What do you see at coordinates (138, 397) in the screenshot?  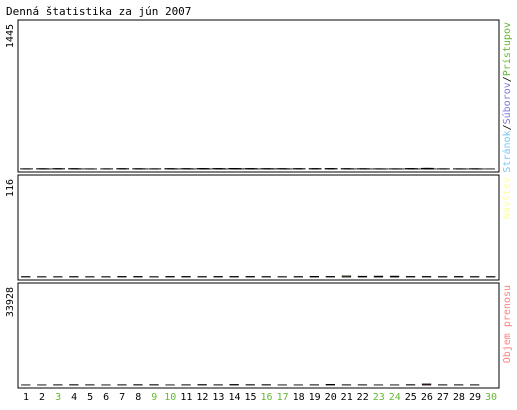 I see `x-tick-label-8: 8` at bounding box center [138, 397].